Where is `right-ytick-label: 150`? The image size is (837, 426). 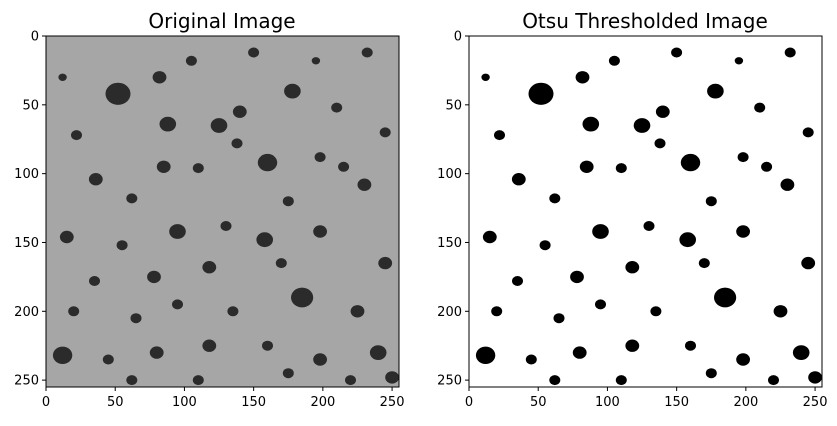 right-ytick-label: 150 is located at coordinates (449, 243).